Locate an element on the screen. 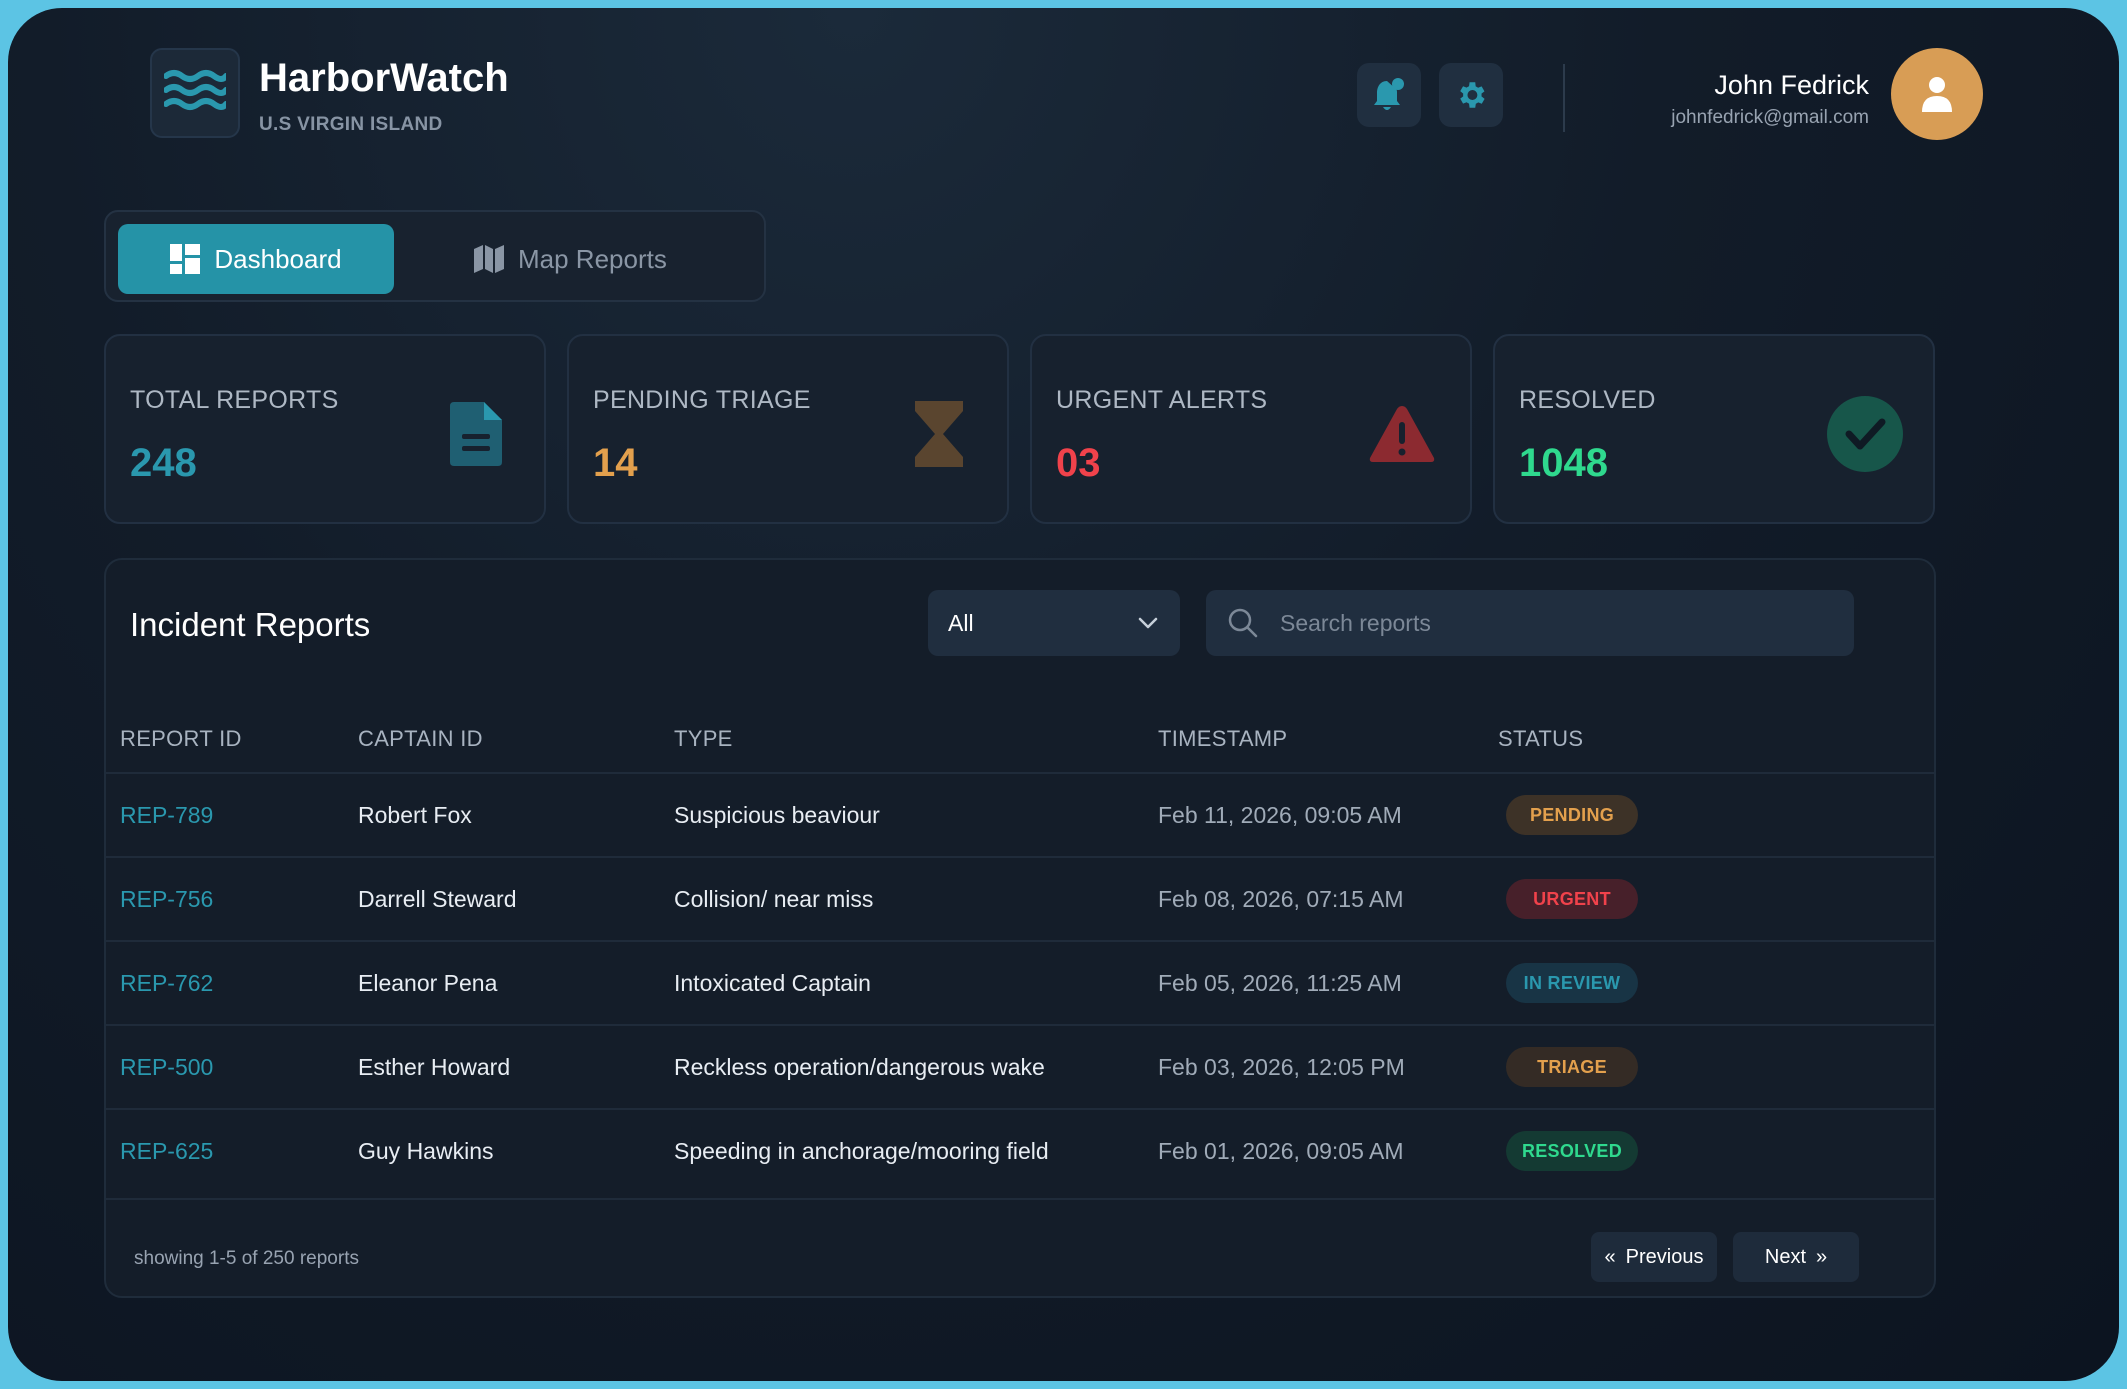 This screenshot has height=1389, width=2127. captain-cell: Esther Howard is located at coordinates (434, 1067).